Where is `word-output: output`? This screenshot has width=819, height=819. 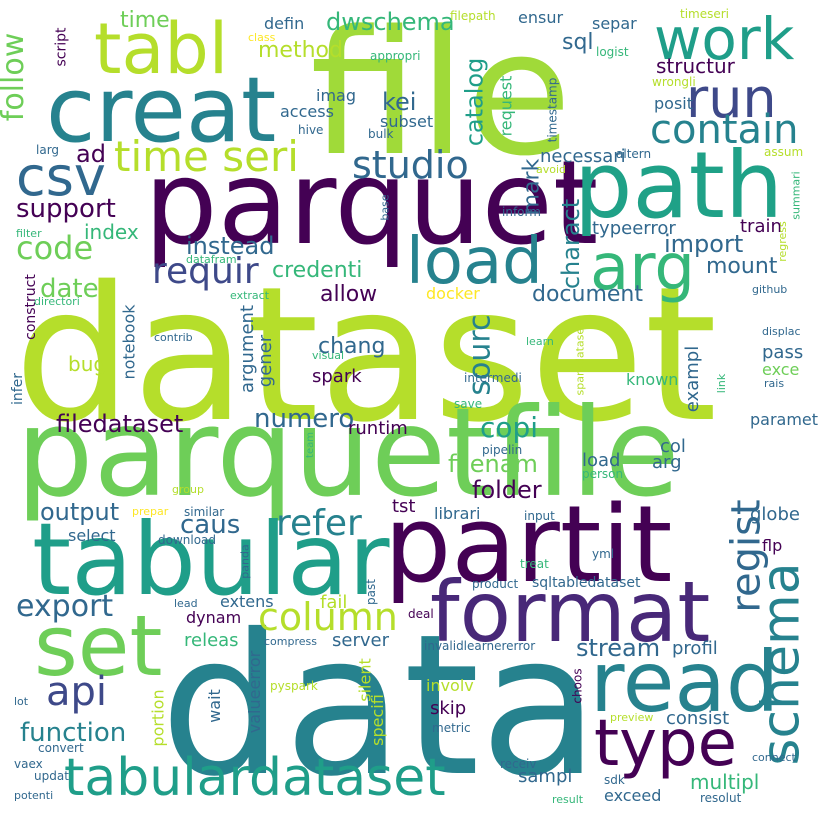
word-output: output is located at coordinates (80, 512).